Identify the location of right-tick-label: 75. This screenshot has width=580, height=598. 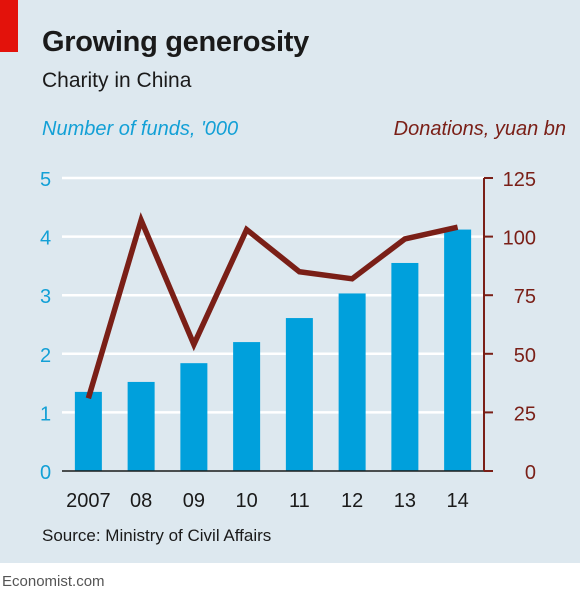
(525, 297).